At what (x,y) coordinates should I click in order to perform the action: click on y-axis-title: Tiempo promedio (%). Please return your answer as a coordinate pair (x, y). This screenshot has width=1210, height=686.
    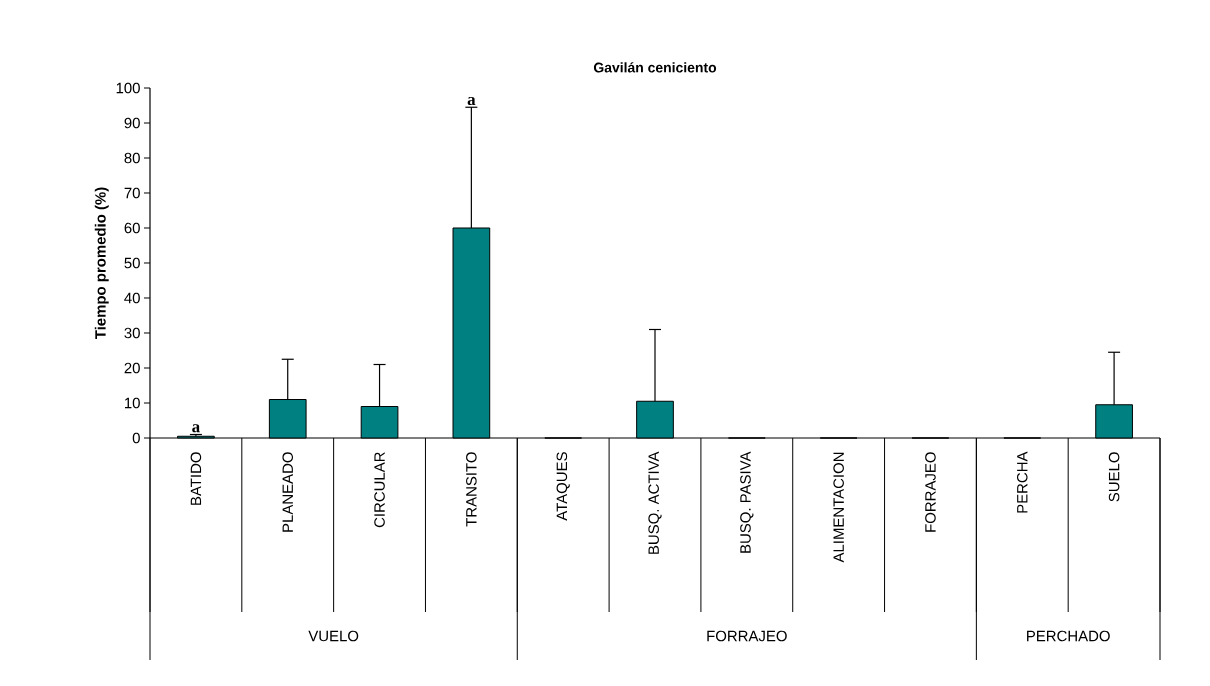
    Looking at the image, I should click on (101, 263).